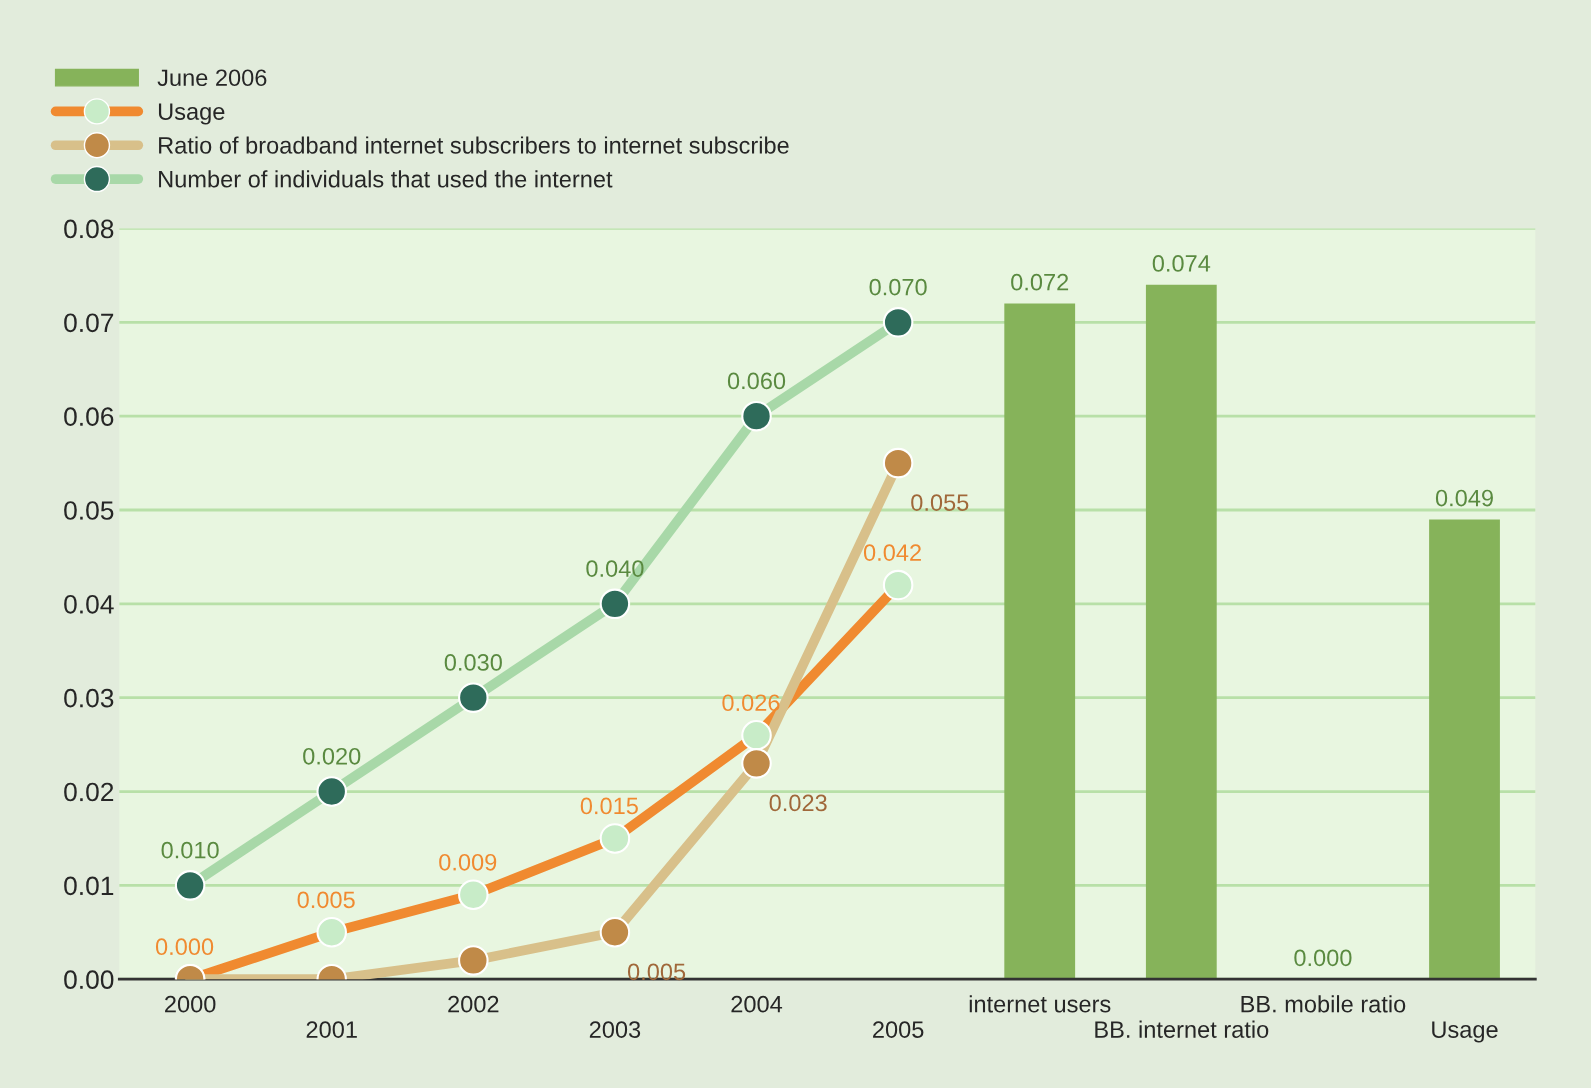 The width and height of the screenshot is (1591, 1088). Describe the element at coordinates (1040, 1004) in the screenshot. I see `x-tick-label: internet users` at that location.